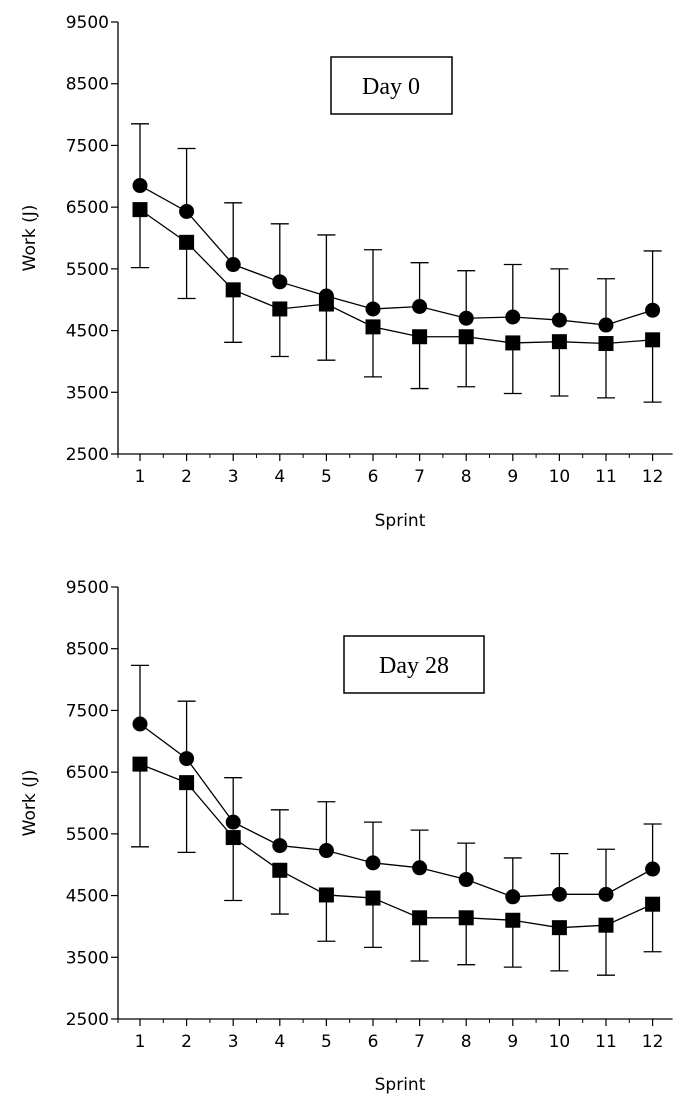 The height and width of the screenshot is (1097, 686). Describe the element at coordinates (373, 1042) in the screenshot. I see `day-28-x-tick-label: 6` at that location.